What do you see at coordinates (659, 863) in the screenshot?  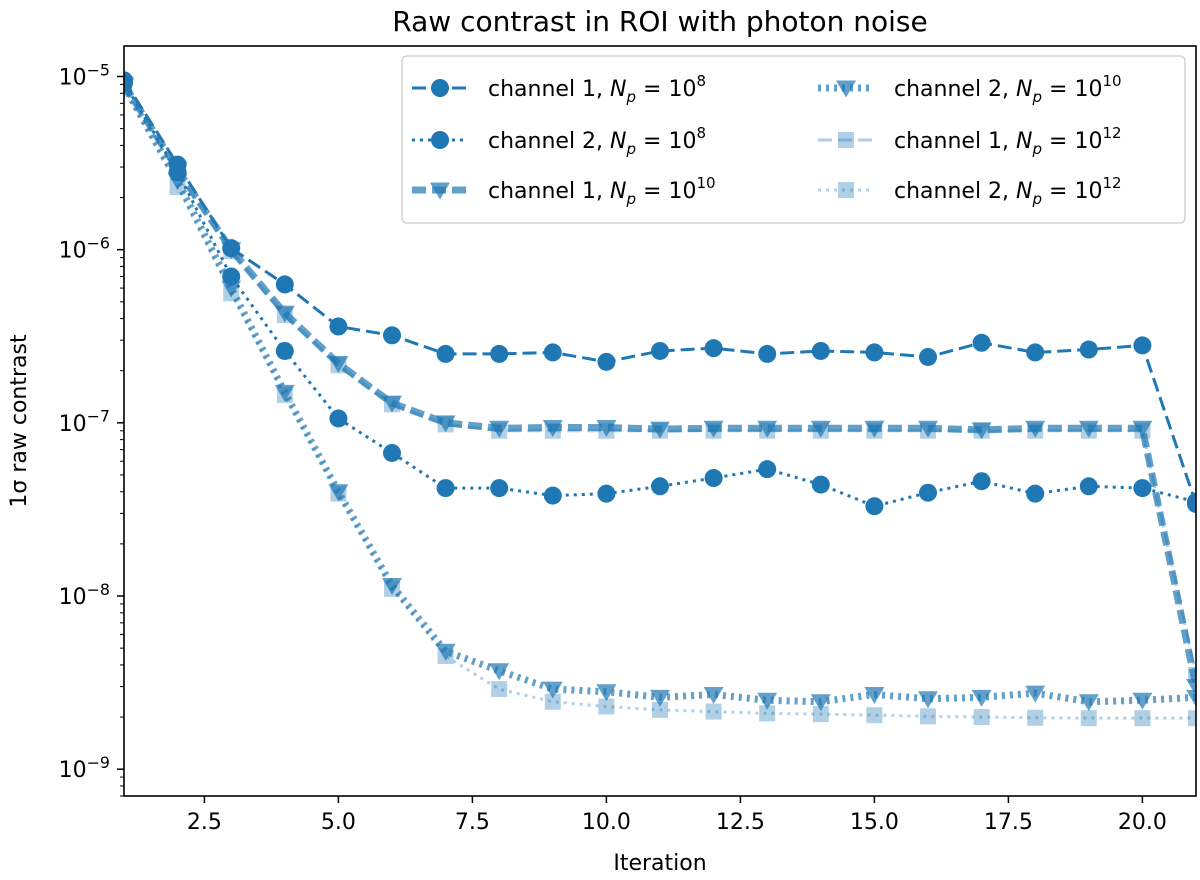 I see `x-axis-label: Iteration` at bounding box center [659, 863].